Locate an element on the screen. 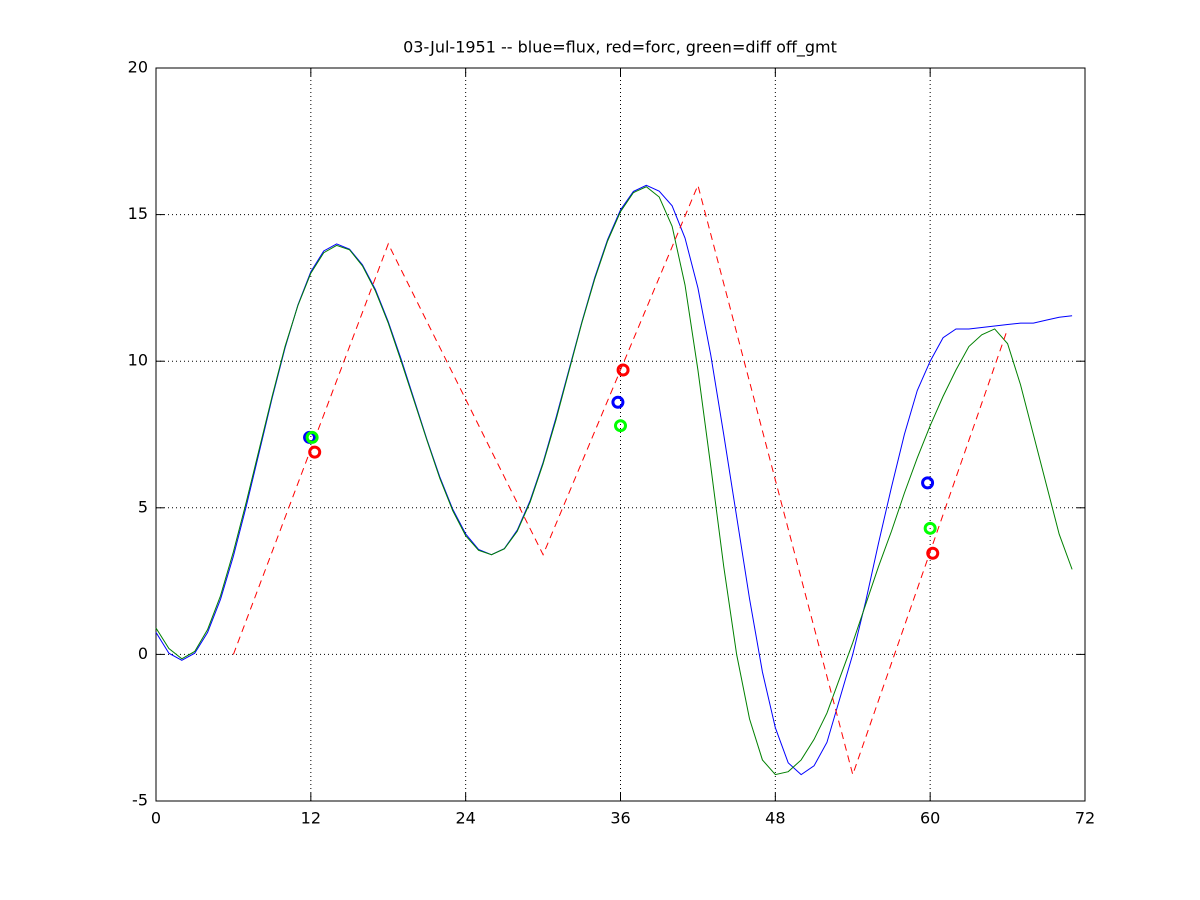 This screenshot has height=900, width=1200. x-tick-label: 24 is located at coordinates (465, 818).